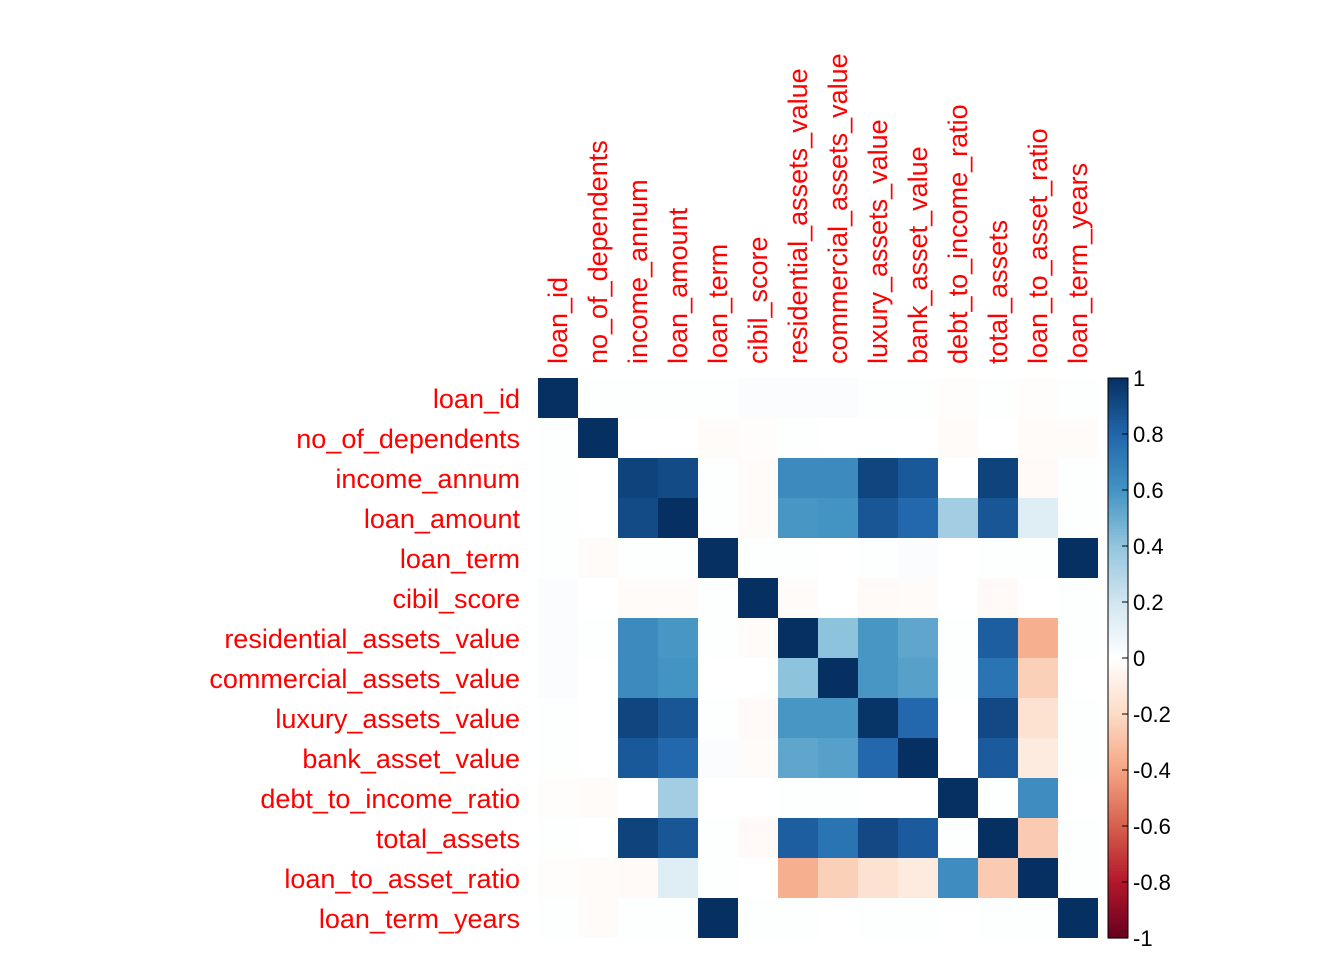  I want to click on heatmap-cell-debt_to_income_ratio-luxury_assets_value, so click(878, 798).